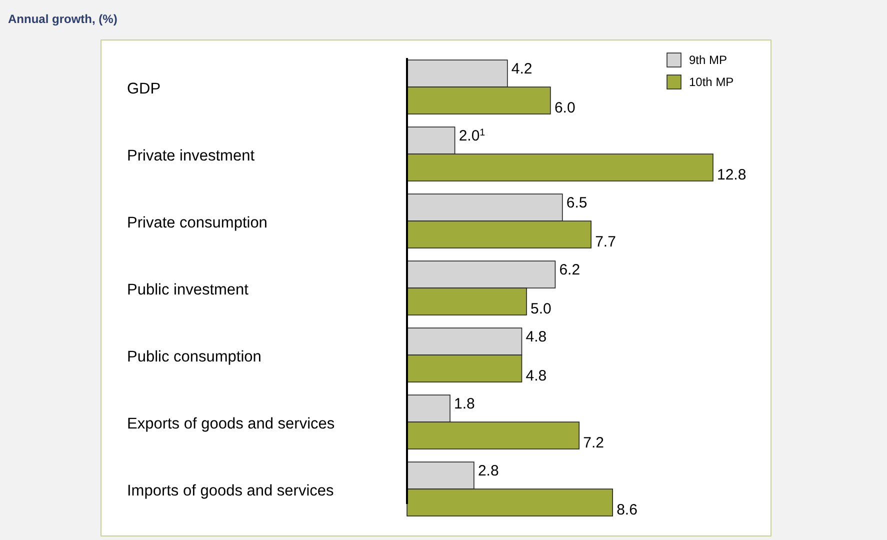 This screenshot has height=540, width=887. I want to click on y-tick-label: GDP, so click(144, 89).